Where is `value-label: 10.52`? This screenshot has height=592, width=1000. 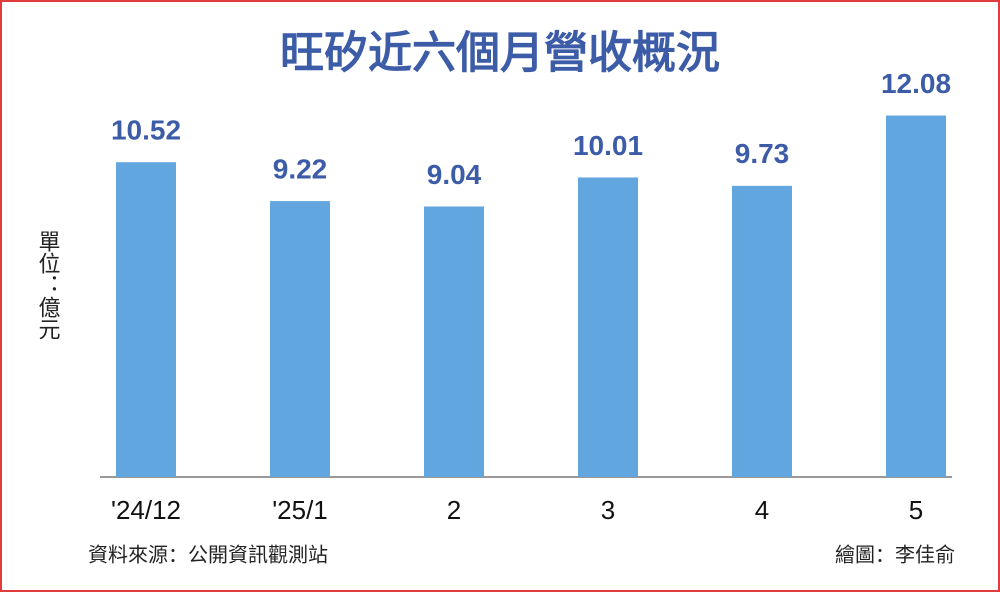
value-label: 10.52 is located at coordinates (146, 130).